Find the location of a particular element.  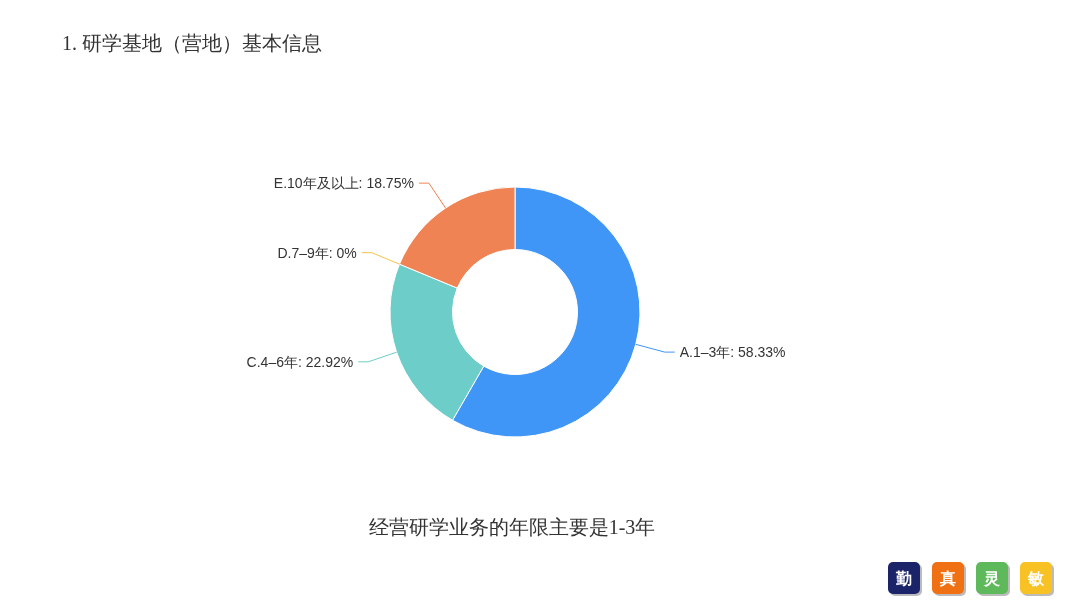

title: 1. 研学基地（营地）基本信息 is located at coordinates (192, 43).